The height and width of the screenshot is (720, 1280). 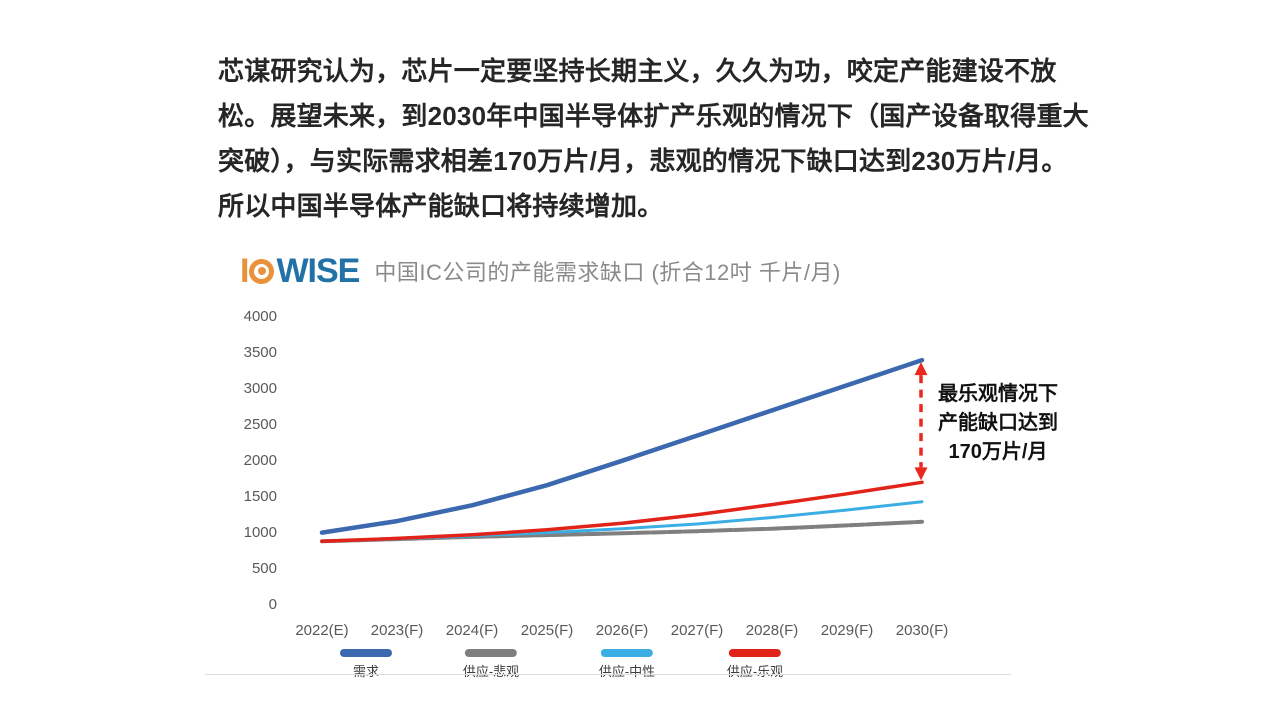 I want to click on chart-header: I WISE 中国IC公司的产能需求缺口 (折合12吋 千片/月), so click(x=540, y=271).